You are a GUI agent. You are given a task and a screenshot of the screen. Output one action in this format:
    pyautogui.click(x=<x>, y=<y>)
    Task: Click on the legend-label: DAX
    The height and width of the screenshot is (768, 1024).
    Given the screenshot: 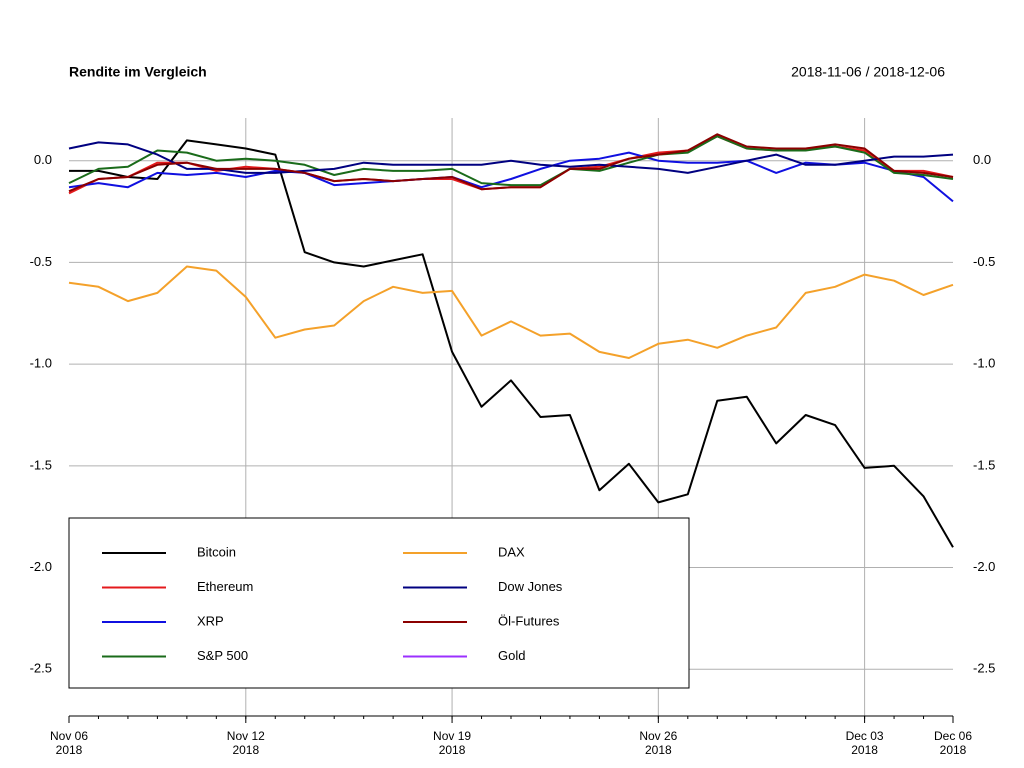 What is the action you would take?
    pyautogui.click(x=511, y=551)
    